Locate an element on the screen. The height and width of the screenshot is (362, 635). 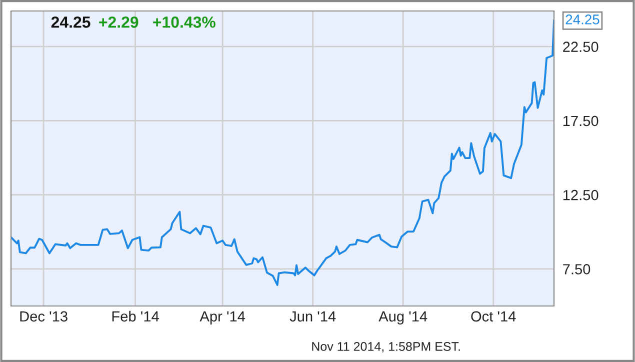
y-tick-label: 17.50 is located at coordinates (580, 121).